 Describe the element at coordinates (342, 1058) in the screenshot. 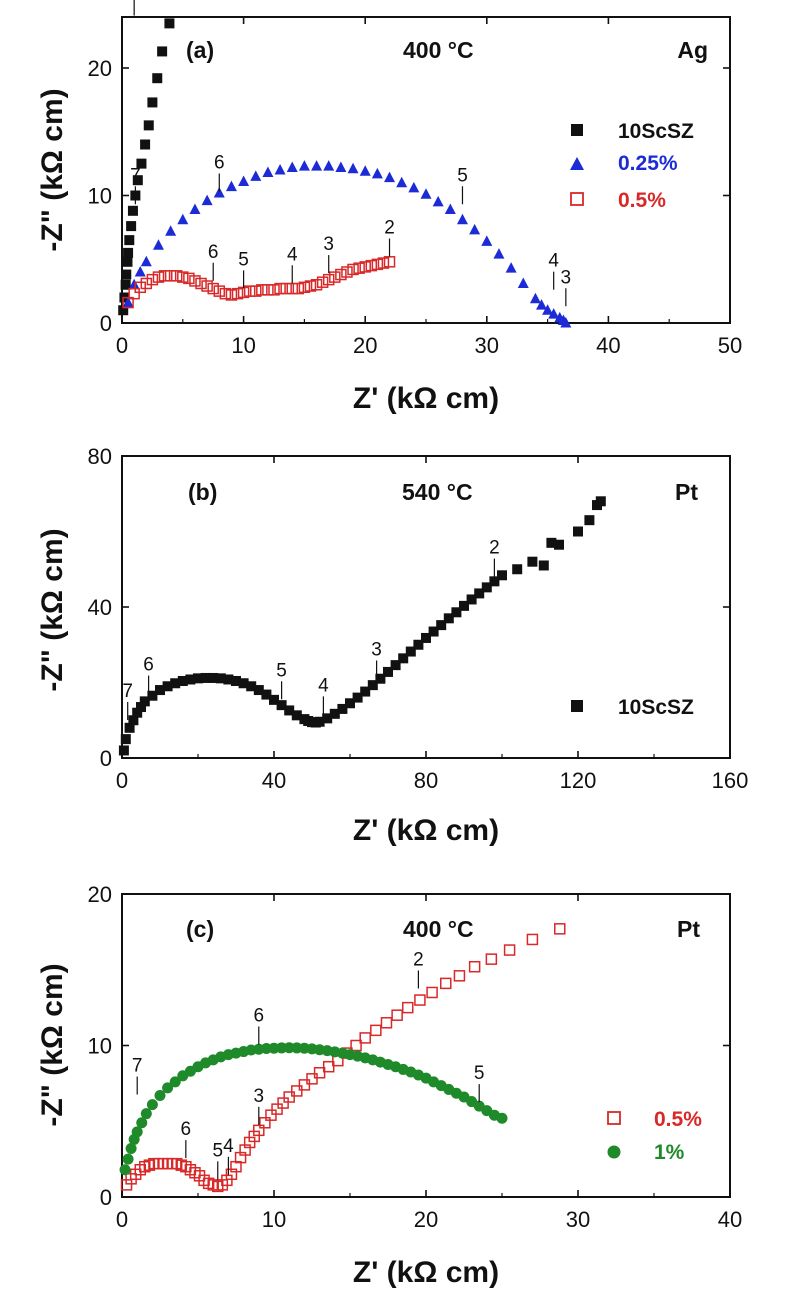

I see `panel-c-marks` at that location.